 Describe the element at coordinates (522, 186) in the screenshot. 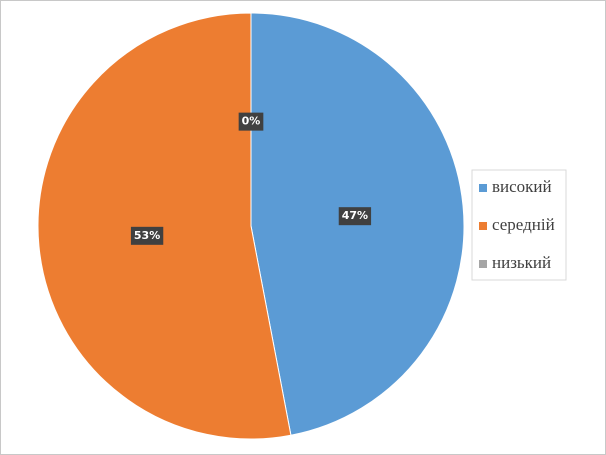

I see `legend-label: високий` at that location.